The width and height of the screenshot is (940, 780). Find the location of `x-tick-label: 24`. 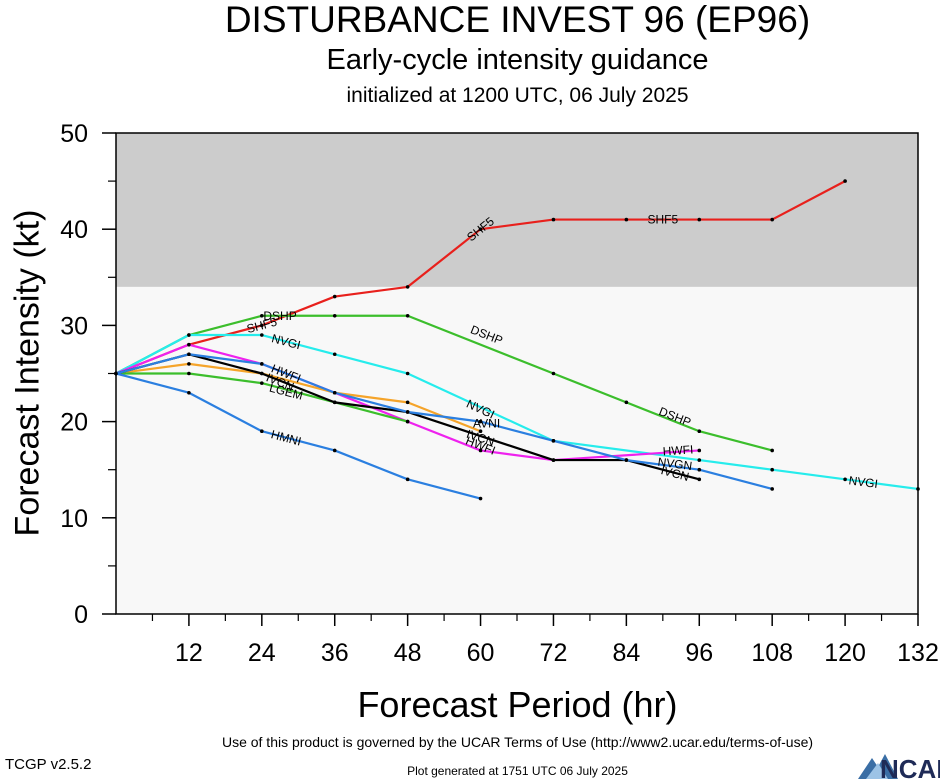

x-tick-label: 24 is located at coordinates (262, 653).